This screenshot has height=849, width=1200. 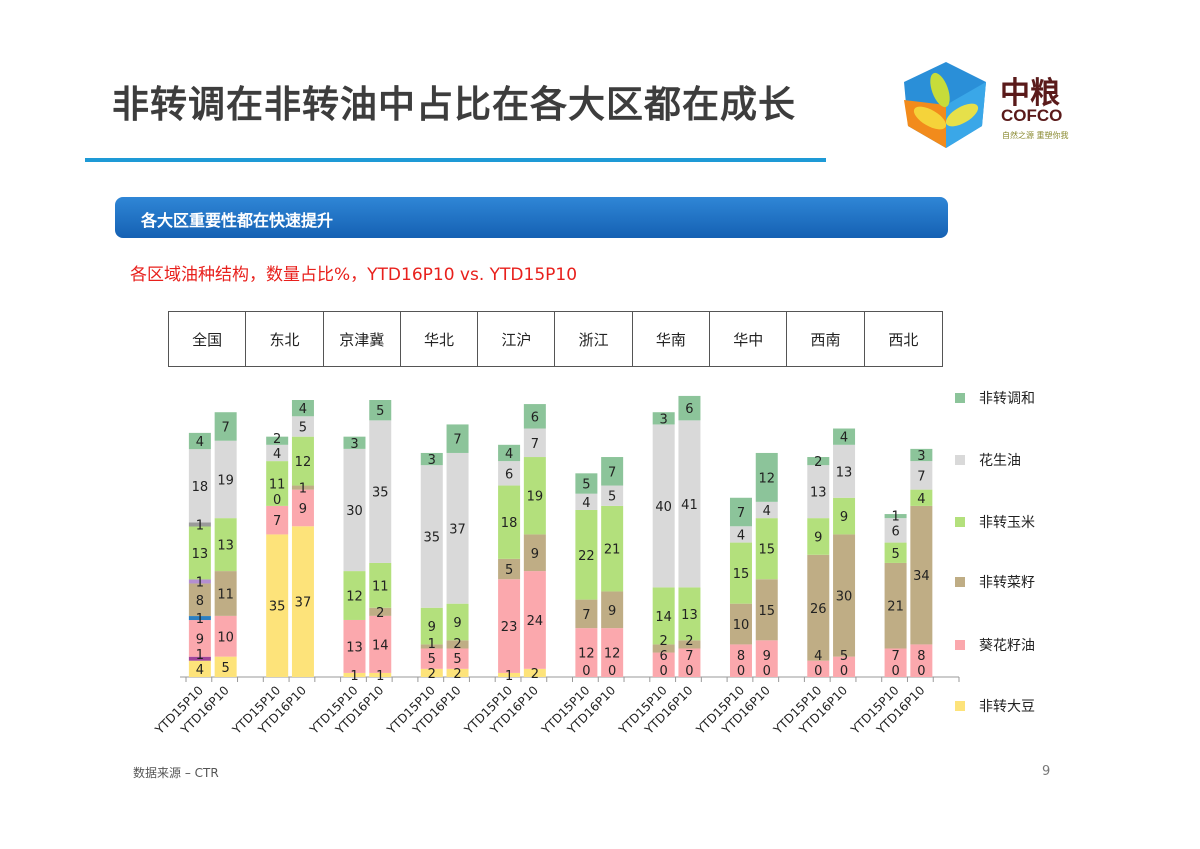 I want to click on data-label: 35, so click(x=380, y=493).